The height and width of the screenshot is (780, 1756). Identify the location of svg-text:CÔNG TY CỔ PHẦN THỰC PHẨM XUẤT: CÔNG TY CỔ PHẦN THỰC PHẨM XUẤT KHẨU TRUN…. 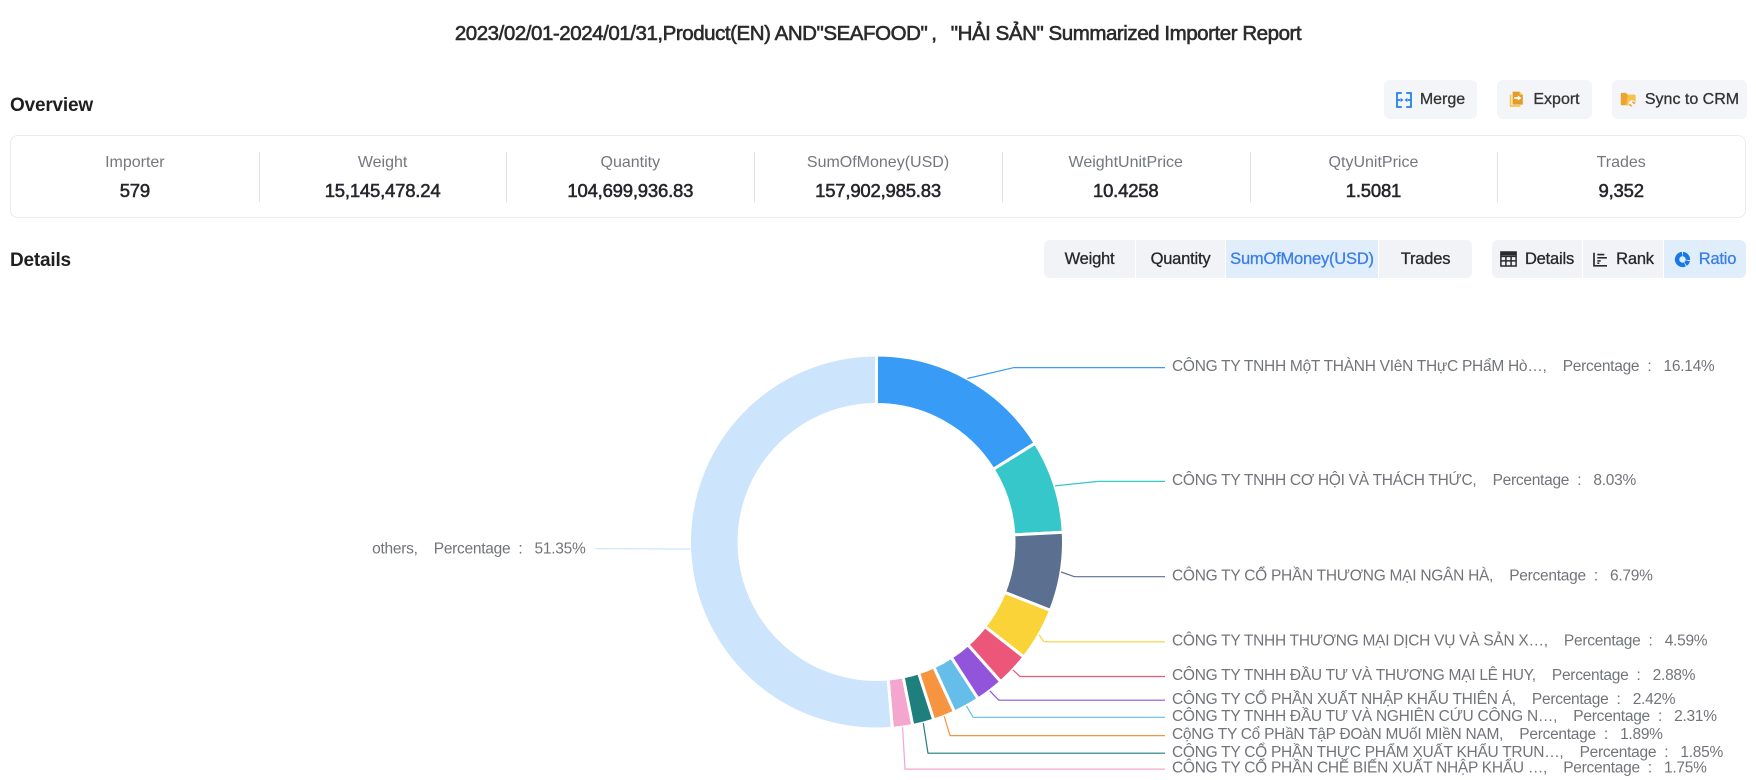
(1447, 752).